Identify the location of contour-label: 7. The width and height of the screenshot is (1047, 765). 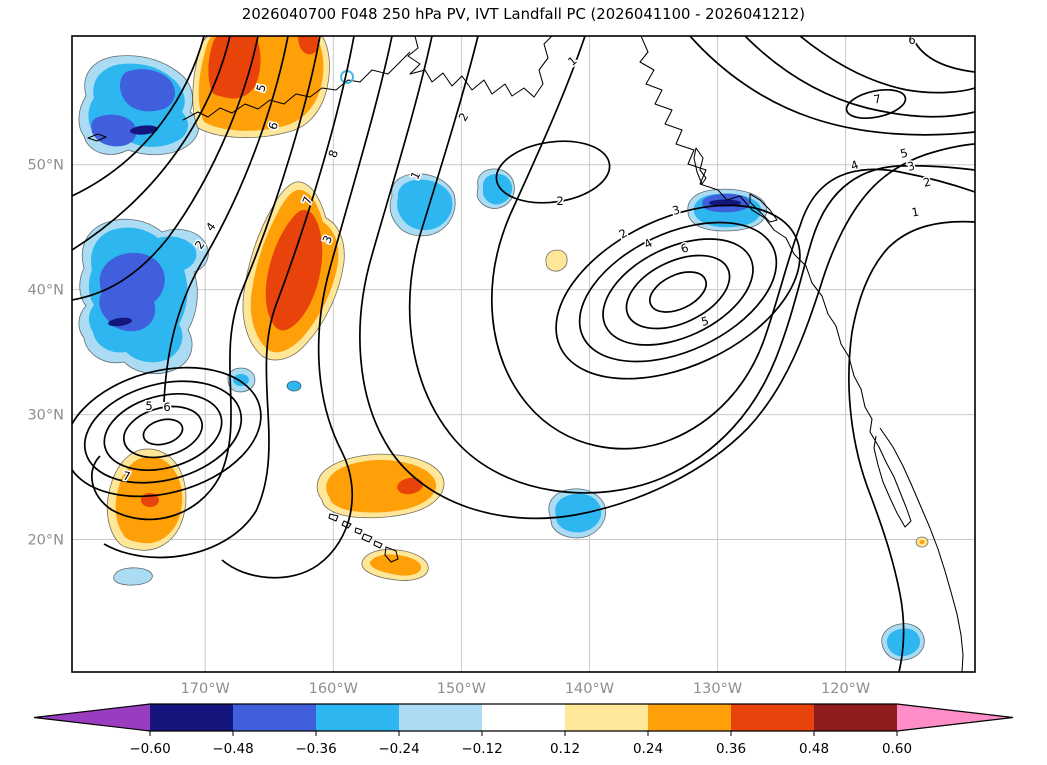
(877, 99).